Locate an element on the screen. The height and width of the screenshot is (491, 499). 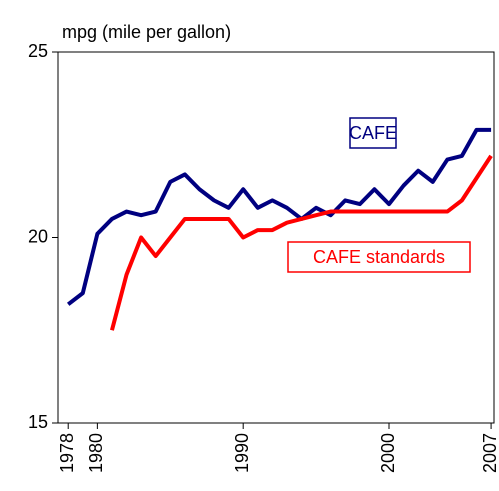
legend-label: CAFE standards is located at coordinates (379, 257).